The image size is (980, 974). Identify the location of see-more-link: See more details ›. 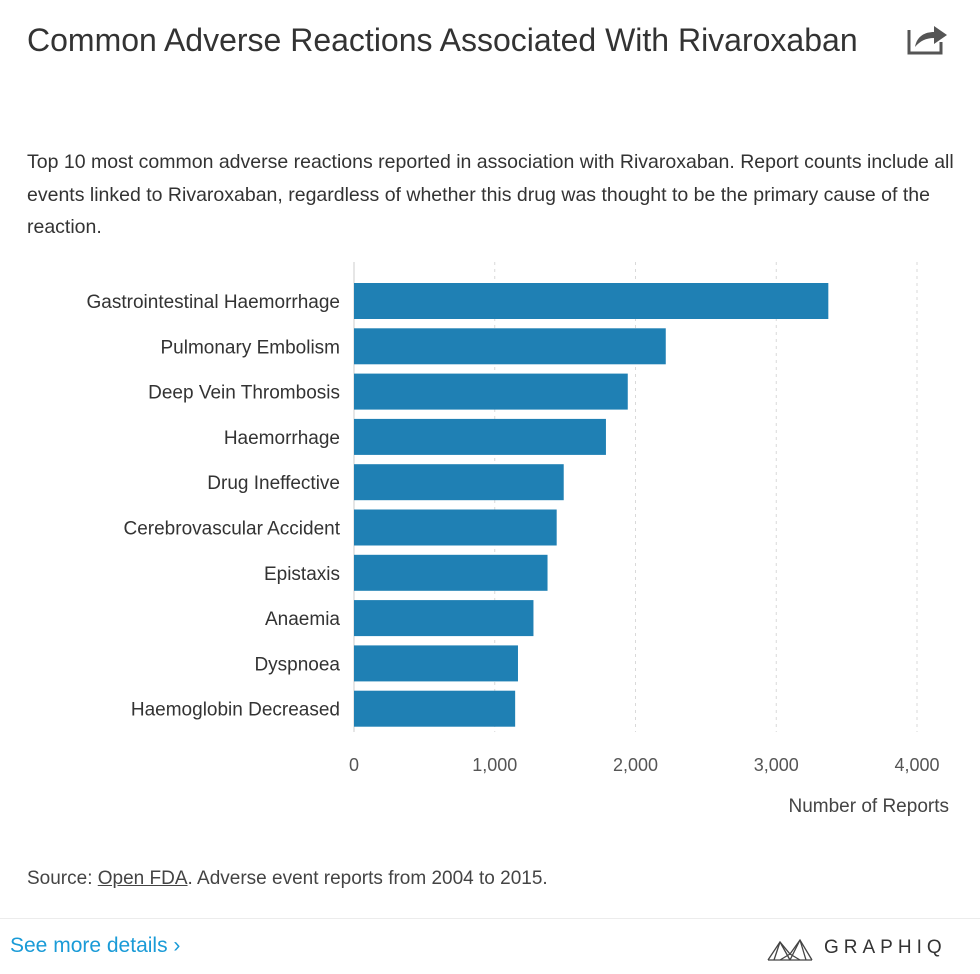
(95, 945).